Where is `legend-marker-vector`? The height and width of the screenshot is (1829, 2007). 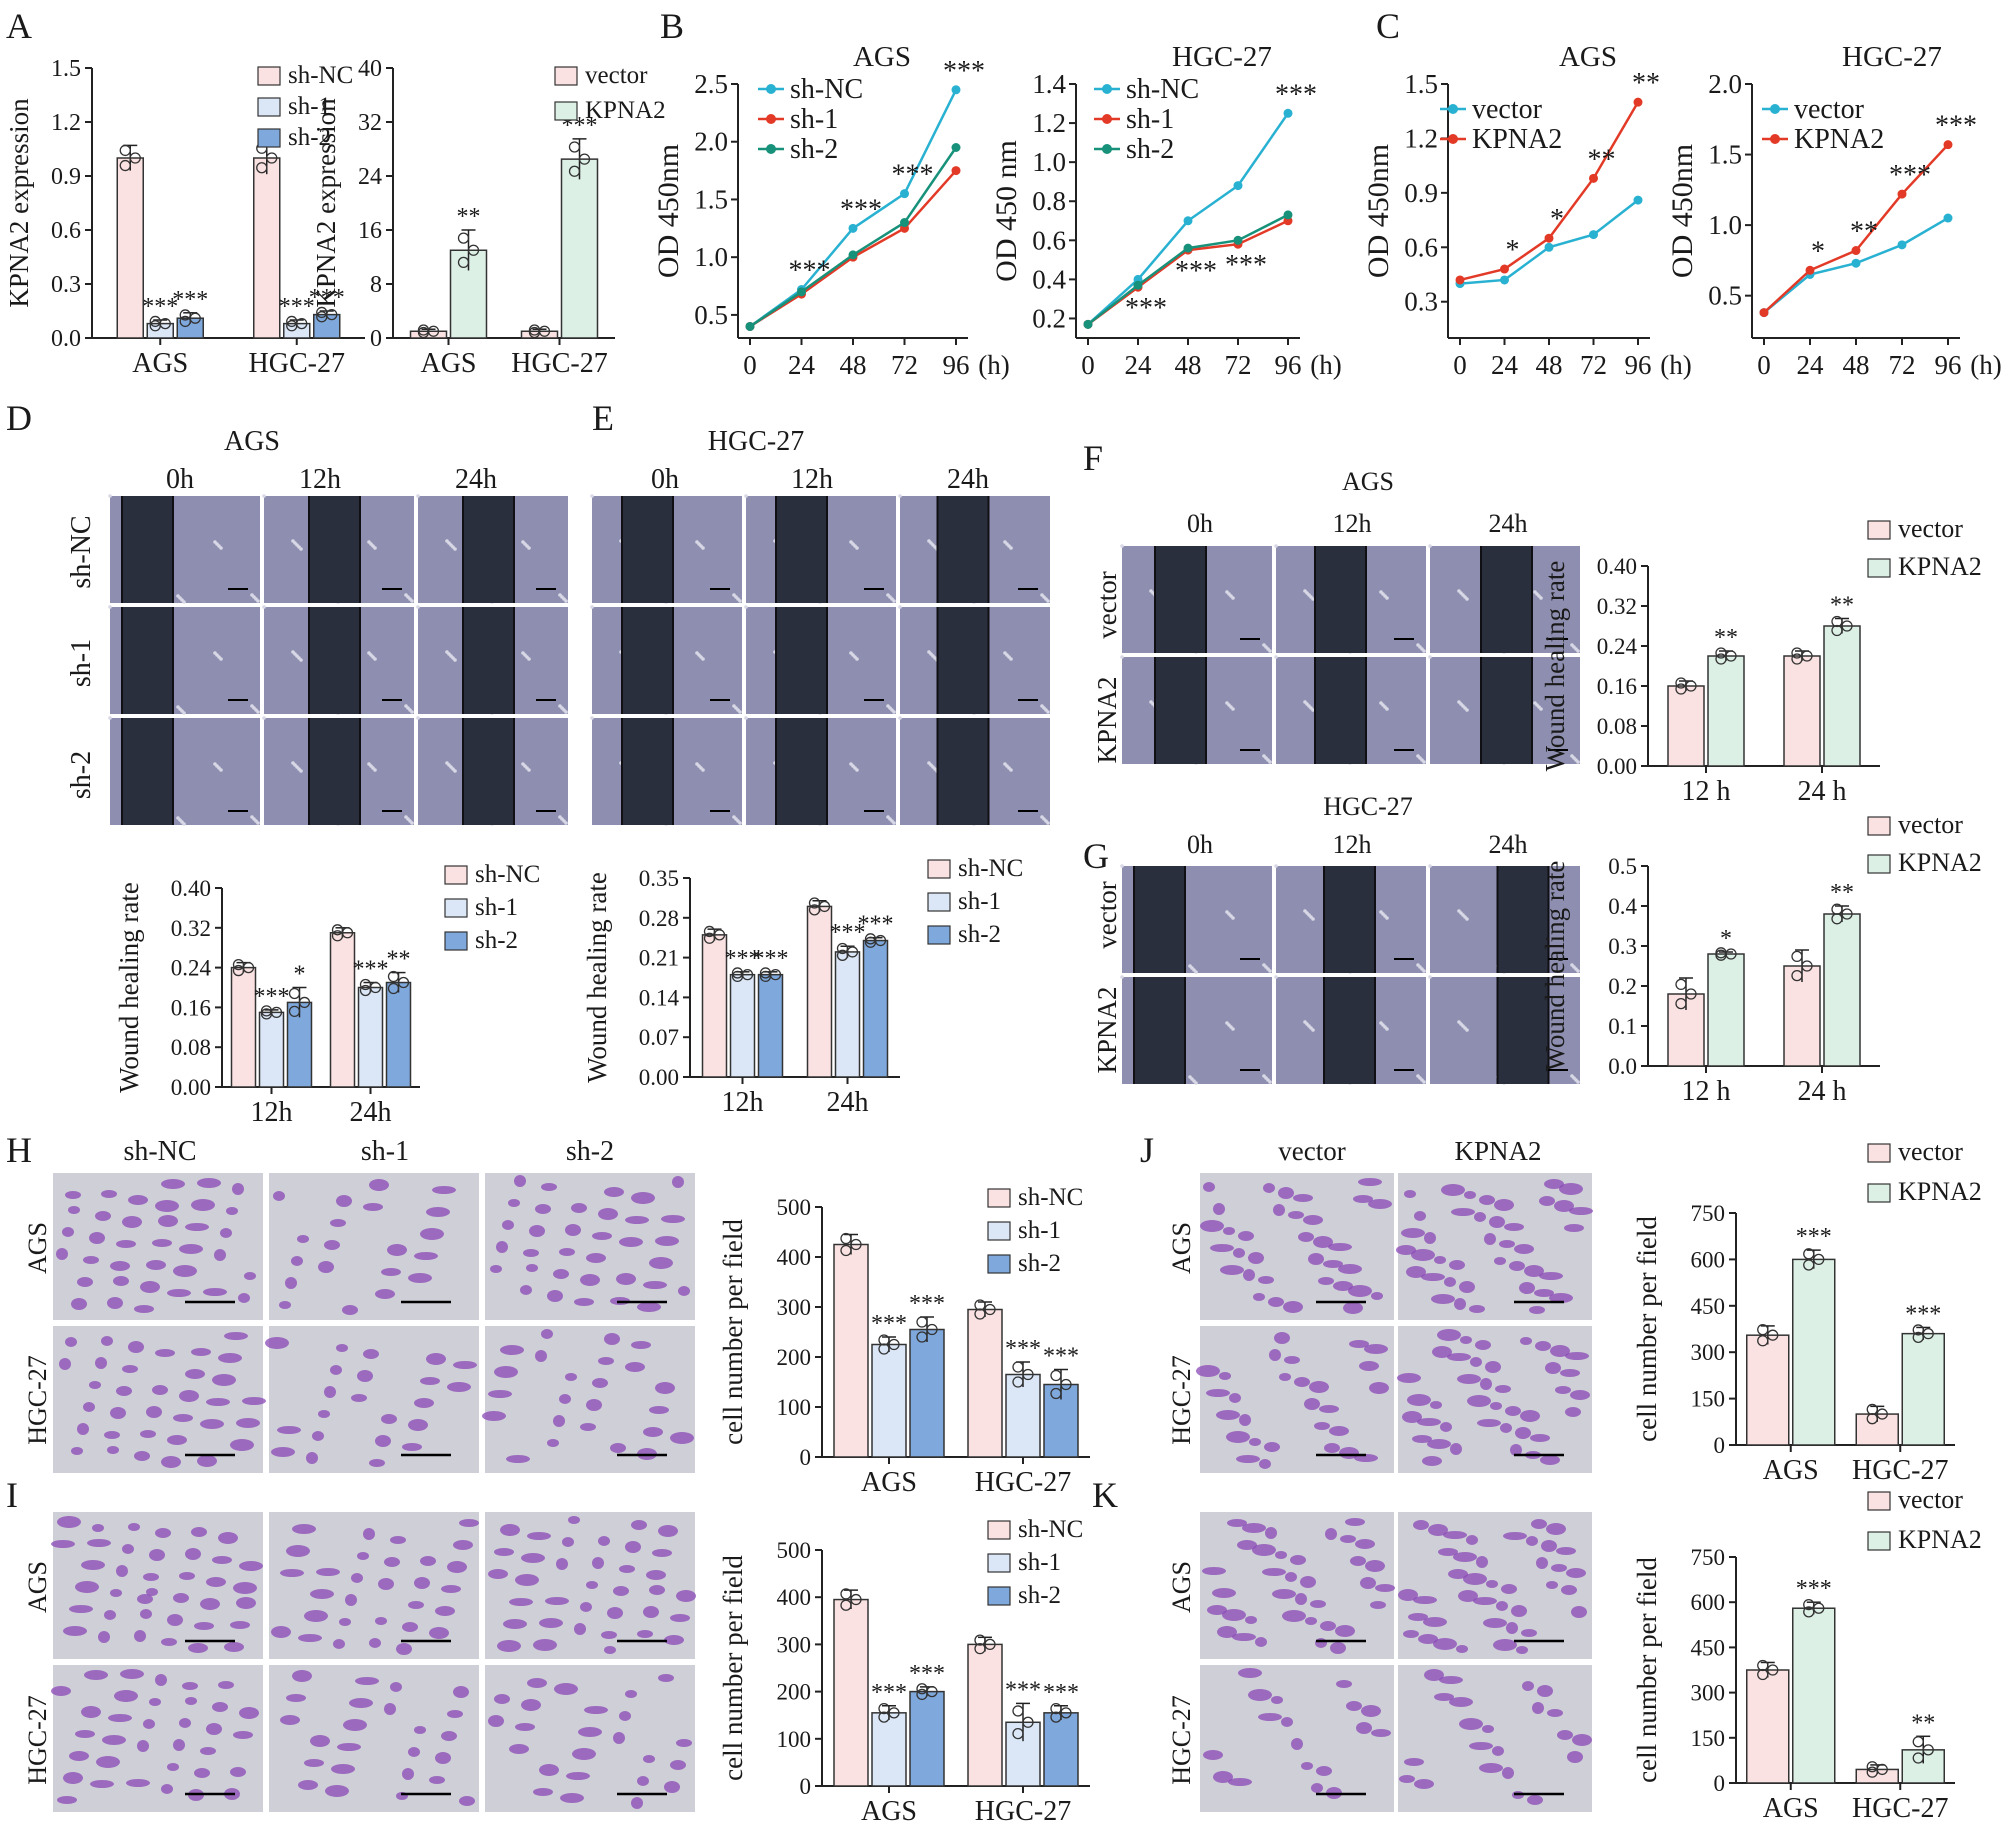
legend-marker-vector is located at coordinates (1775, 109).